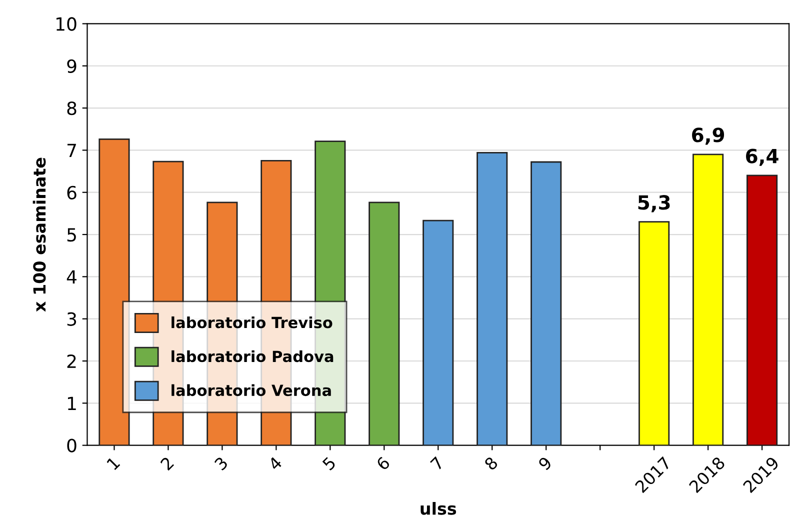  What do you see at coordinates (253, 356) in the screenshot?
I see `legend-label: laboratorio Padova` at bounding box center [253, 356].